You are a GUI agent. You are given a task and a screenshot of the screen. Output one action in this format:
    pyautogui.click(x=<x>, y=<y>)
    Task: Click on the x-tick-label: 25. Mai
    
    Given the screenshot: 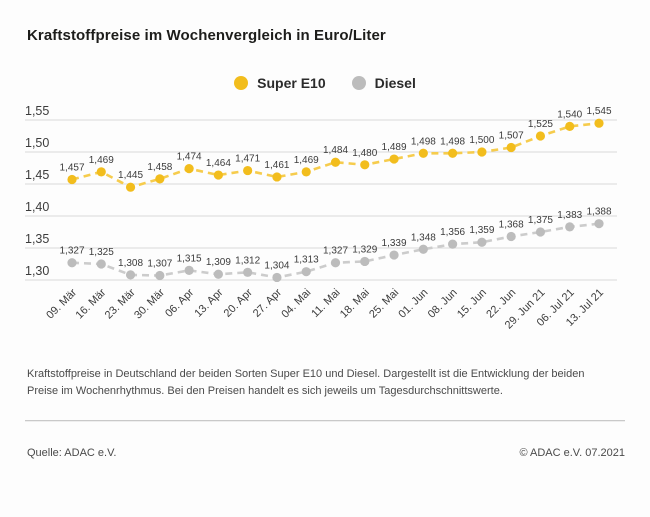 What is the action you would take?
    pyautogui.click(x=384, y=304)
    